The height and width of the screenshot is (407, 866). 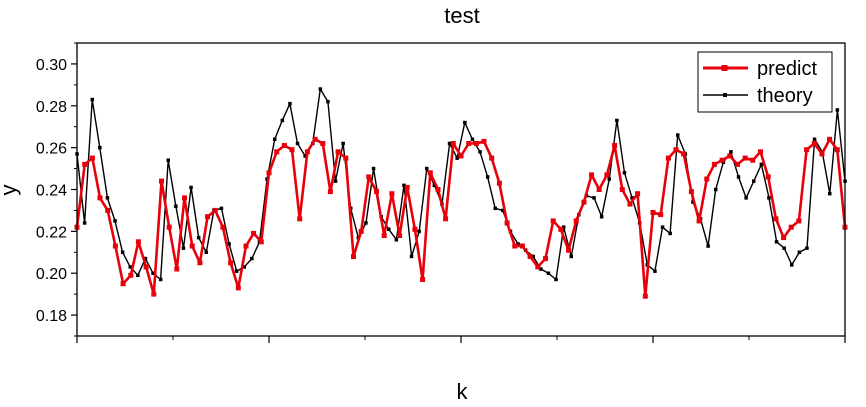 What do you see at coordinates (51, 65) in the screenshot?
I see `y-tick-label: 0.30` at bounding box center [51, 65].